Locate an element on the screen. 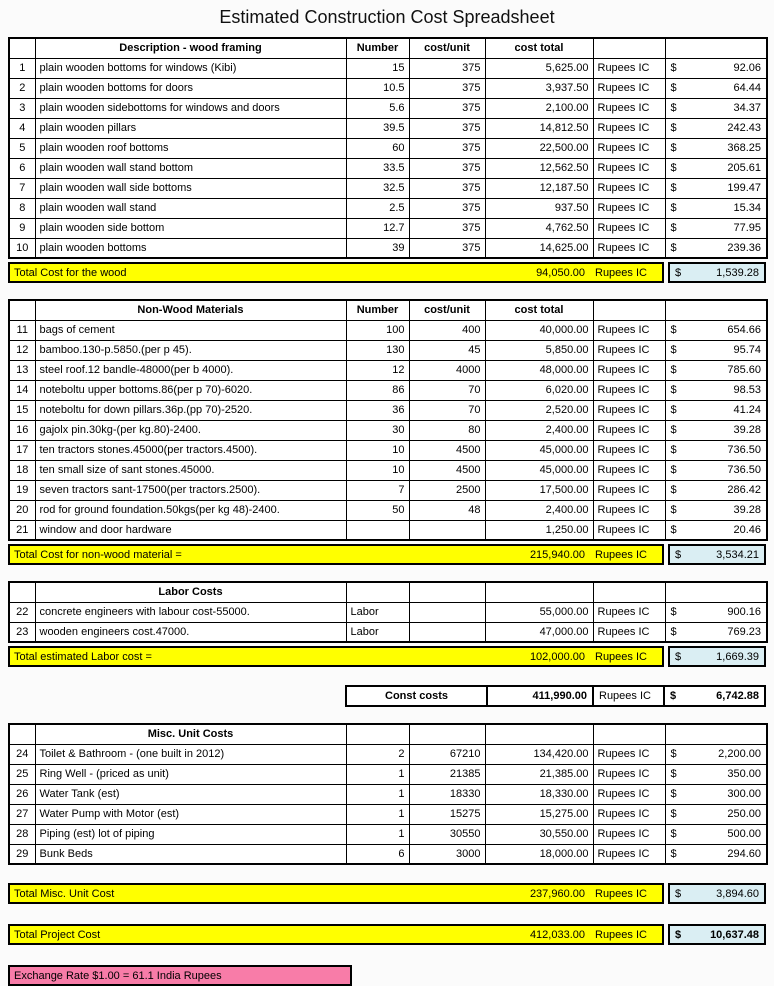 This screenshot has height=986, width=774. cost-unit-cell: 3000 is located at coordinates (447, 854).